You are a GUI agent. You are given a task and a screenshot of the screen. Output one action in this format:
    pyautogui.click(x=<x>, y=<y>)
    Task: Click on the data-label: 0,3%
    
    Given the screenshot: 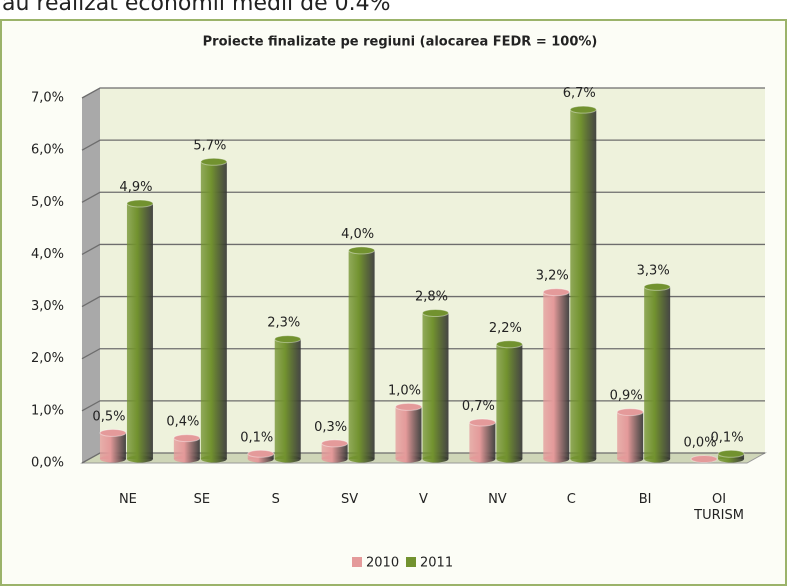 What is the action you would take?
    pyautogui.click(x=330, y=427)
    